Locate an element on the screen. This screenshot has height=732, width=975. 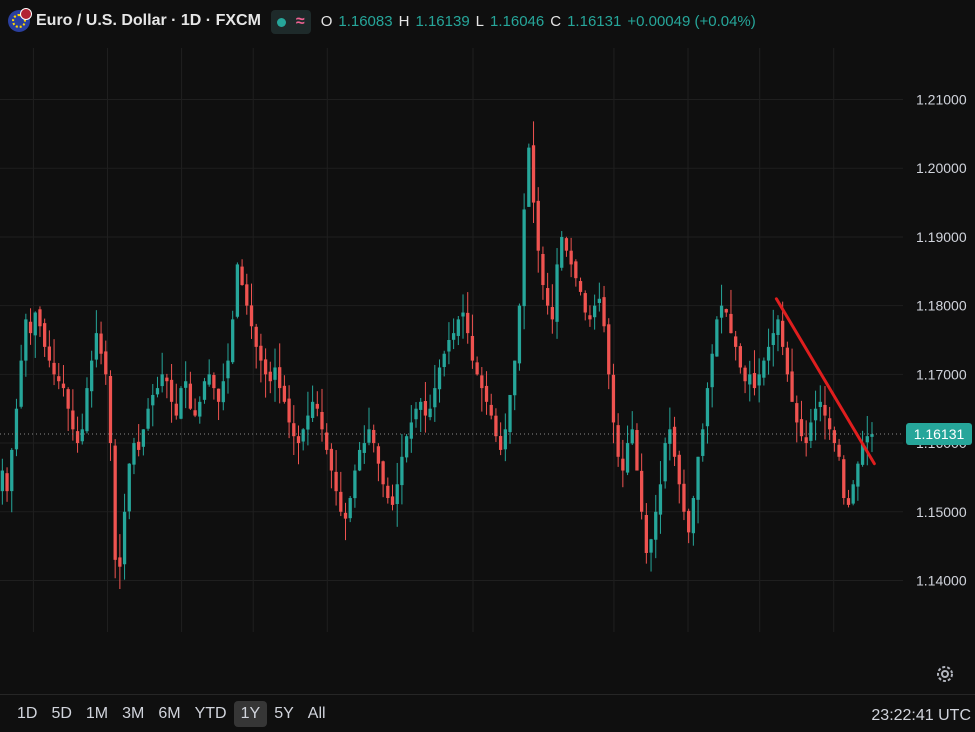
range-3m: 3M is located at coordinates (133, 713).